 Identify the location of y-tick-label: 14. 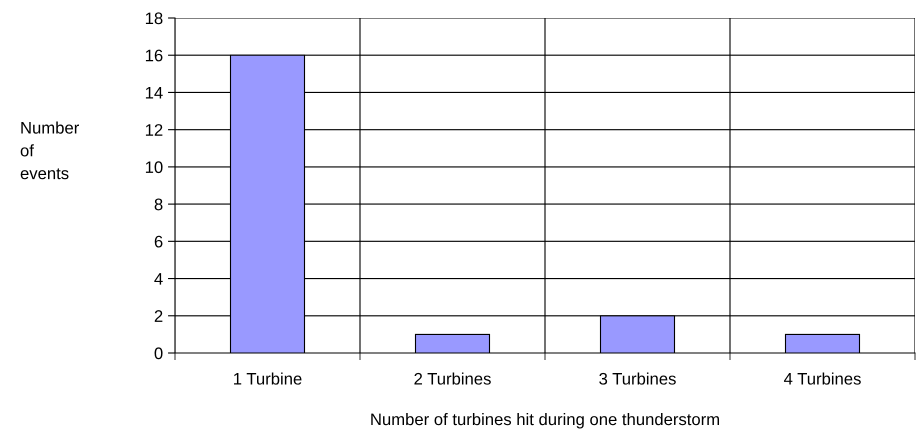
(154, 92).